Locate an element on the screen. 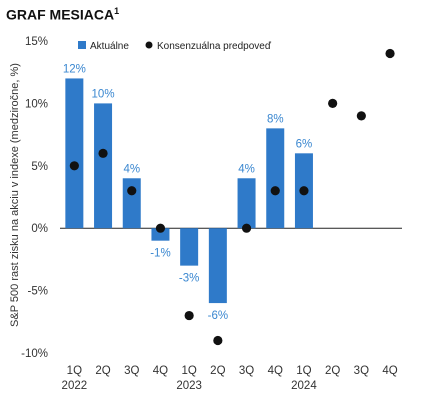 The height and width of the screenshot is (403, 434). legend: Aktuálne Konsenzuálna predpoveď is located at coordinates (175, 46).